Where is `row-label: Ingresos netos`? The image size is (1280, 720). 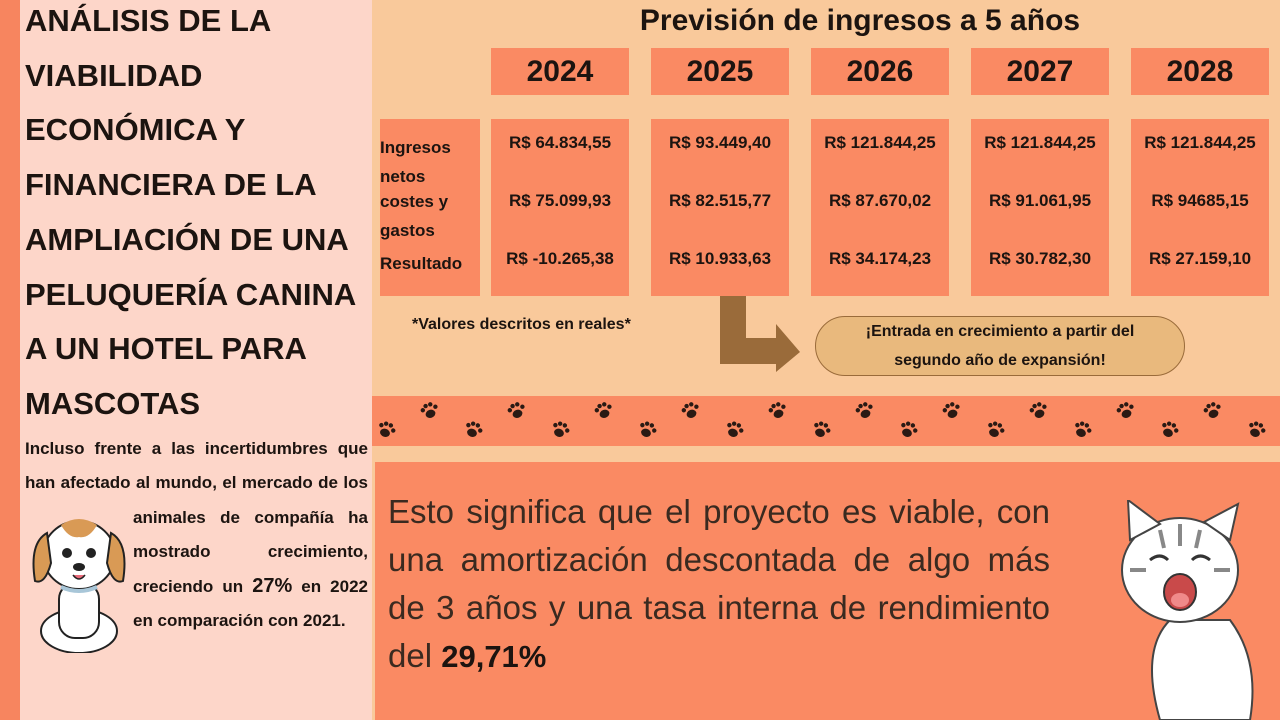
row-label: Ingresos netos is located at coordinates (415, 162).